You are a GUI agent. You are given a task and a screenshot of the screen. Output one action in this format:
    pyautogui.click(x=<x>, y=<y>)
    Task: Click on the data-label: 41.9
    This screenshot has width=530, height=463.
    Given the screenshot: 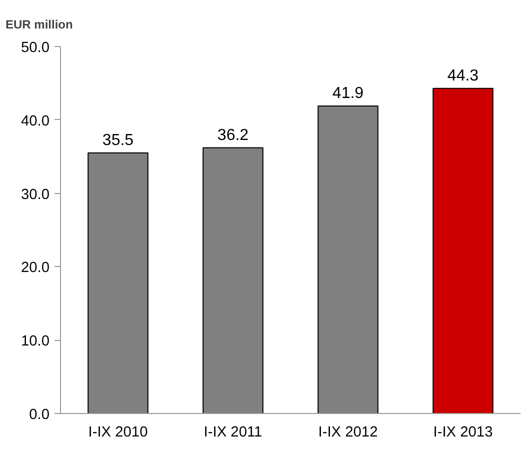 What is the action you would take?
    pyautogui.click(x=348, y=93)
    